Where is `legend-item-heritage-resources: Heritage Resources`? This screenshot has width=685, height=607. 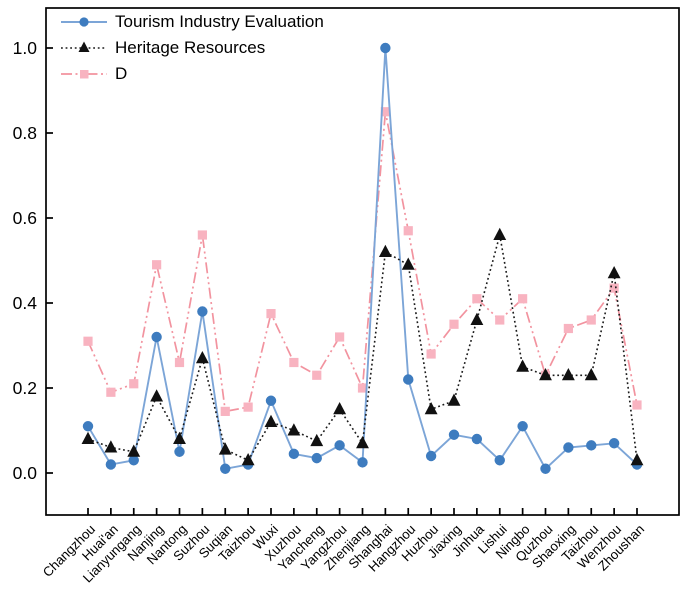
legend-item-heritage-resources: Heritage Resources is located at coordinates (192, 47).